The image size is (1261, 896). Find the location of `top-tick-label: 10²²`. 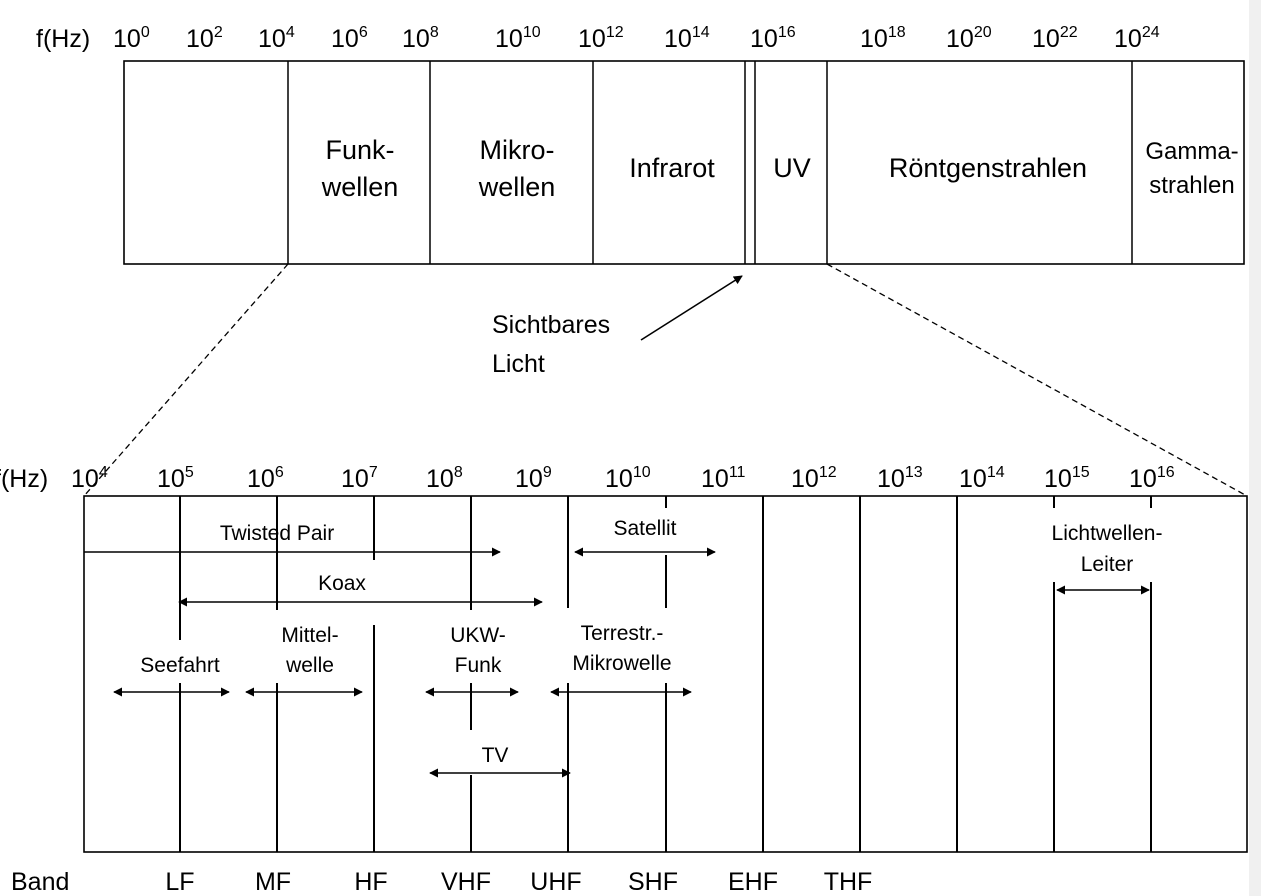

top-tick-label: 10²² is located at coordinates (1055, 38).